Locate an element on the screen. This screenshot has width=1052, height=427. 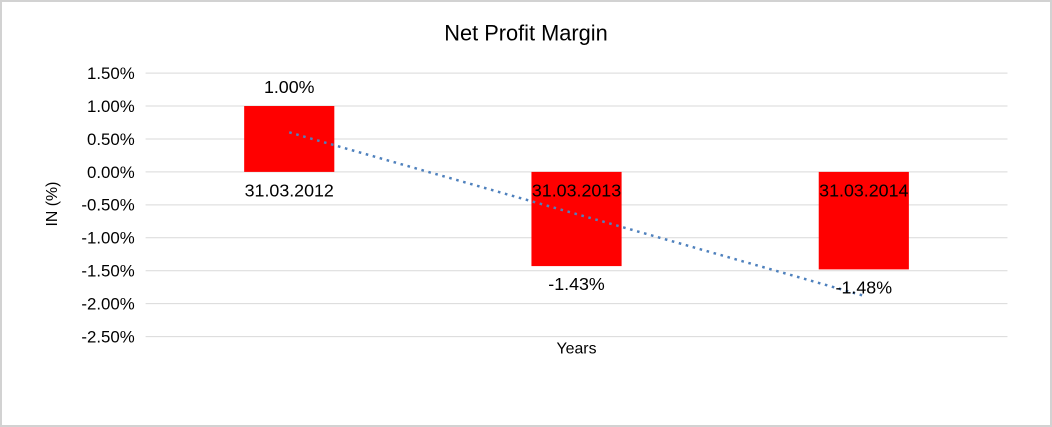
y-axis-title: IN (%) is located at coordinates (52, 204).